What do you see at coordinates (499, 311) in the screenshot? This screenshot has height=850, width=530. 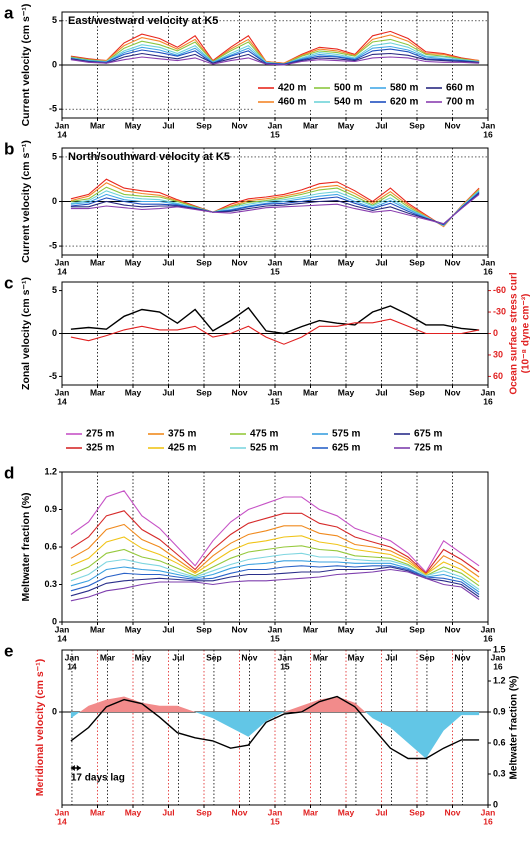 I see `y2-tick-label: -30` at bounding box center [499, 311].